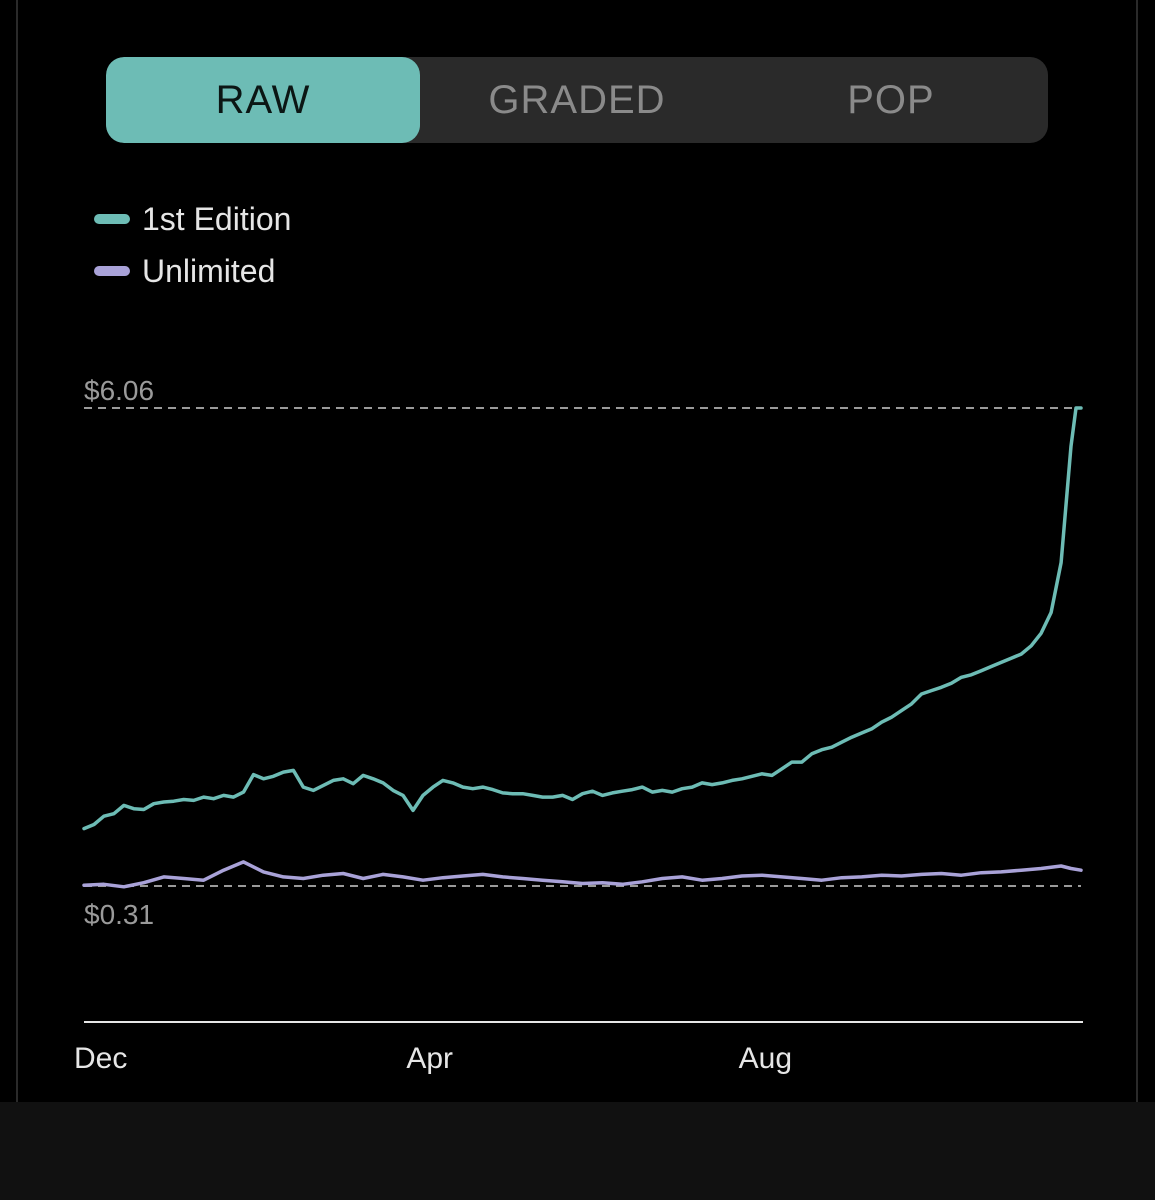 The image size is (1155, 1200). I want to click on x-tick-label-aug: Aug, so click(765, 1058).